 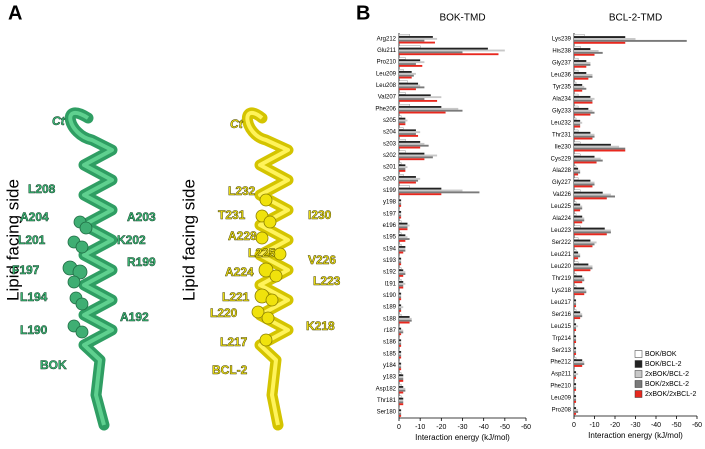 What do you see at coordinates (390, 366) in the screenshot?
I see `y-tick-label: y184` at bounding box center [390, 366].